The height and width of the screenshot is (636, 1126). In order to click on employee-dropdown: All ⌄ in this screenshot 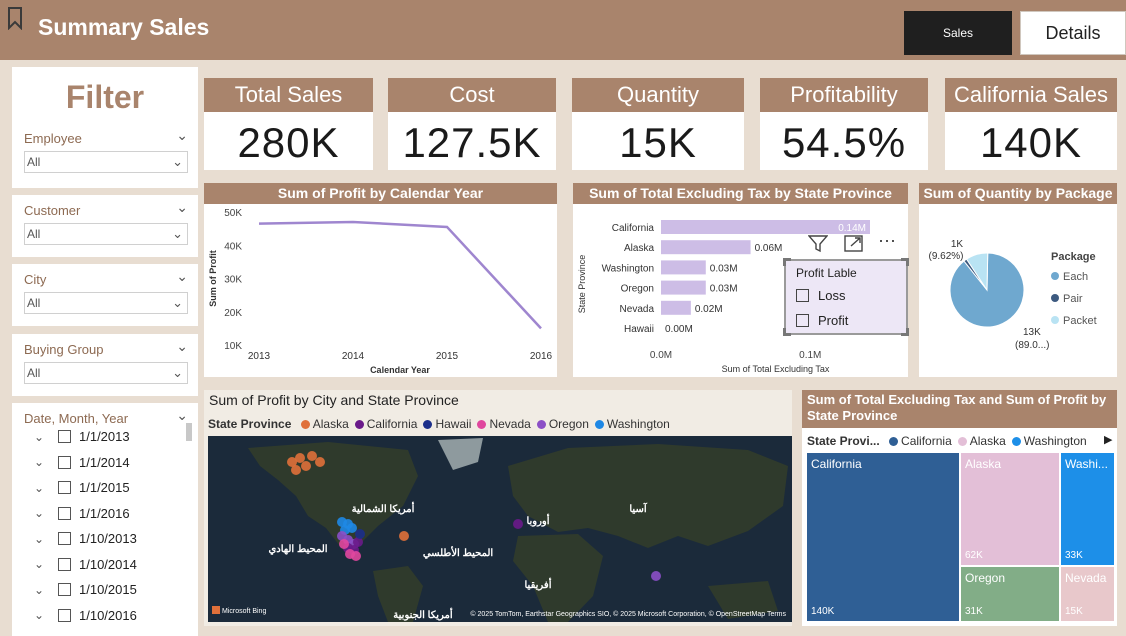, I will do `click(106, 162)`.